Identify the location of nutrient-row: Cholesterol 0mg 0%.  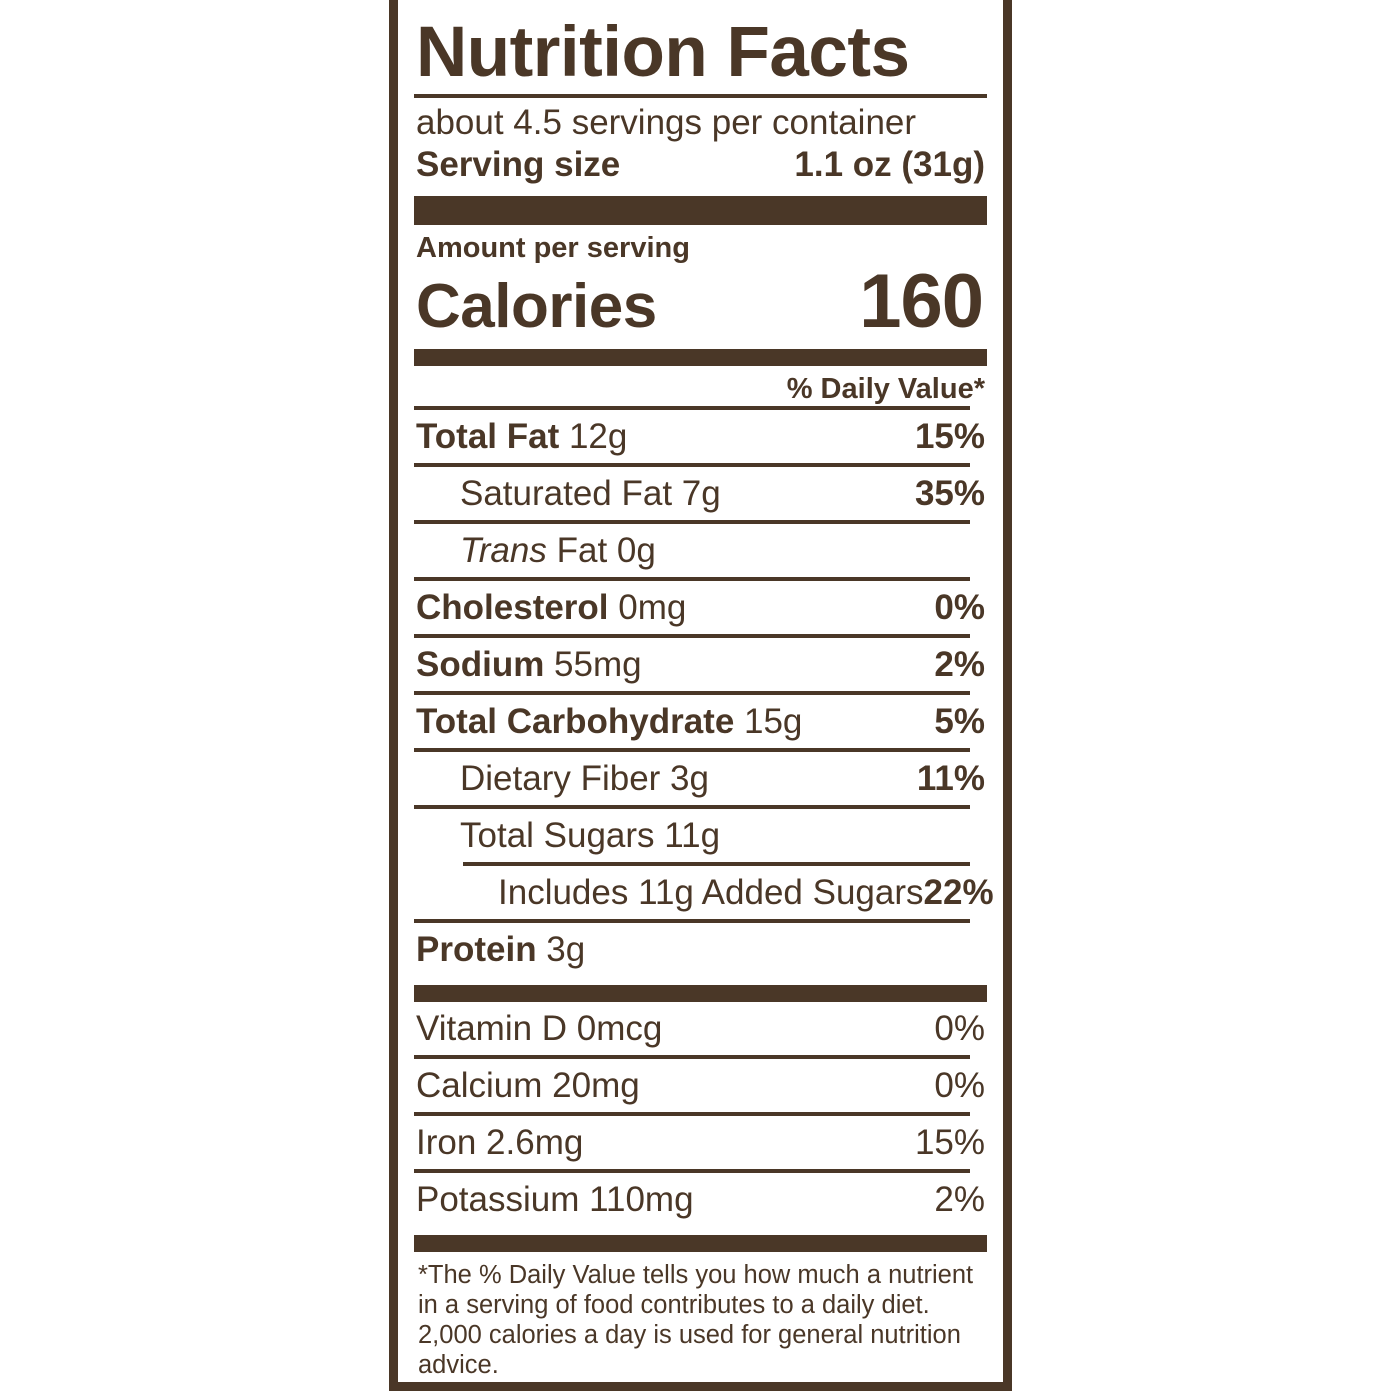
(700, 607).